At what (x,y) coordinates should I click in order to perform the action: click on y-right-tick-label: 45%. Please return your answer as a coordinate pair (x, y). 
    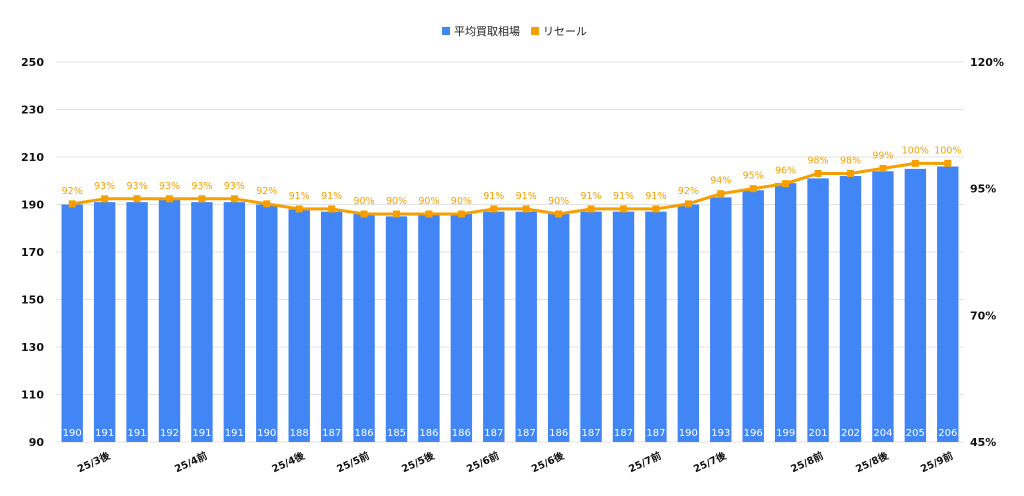
    Looking at the image, I should click on (983, 442).